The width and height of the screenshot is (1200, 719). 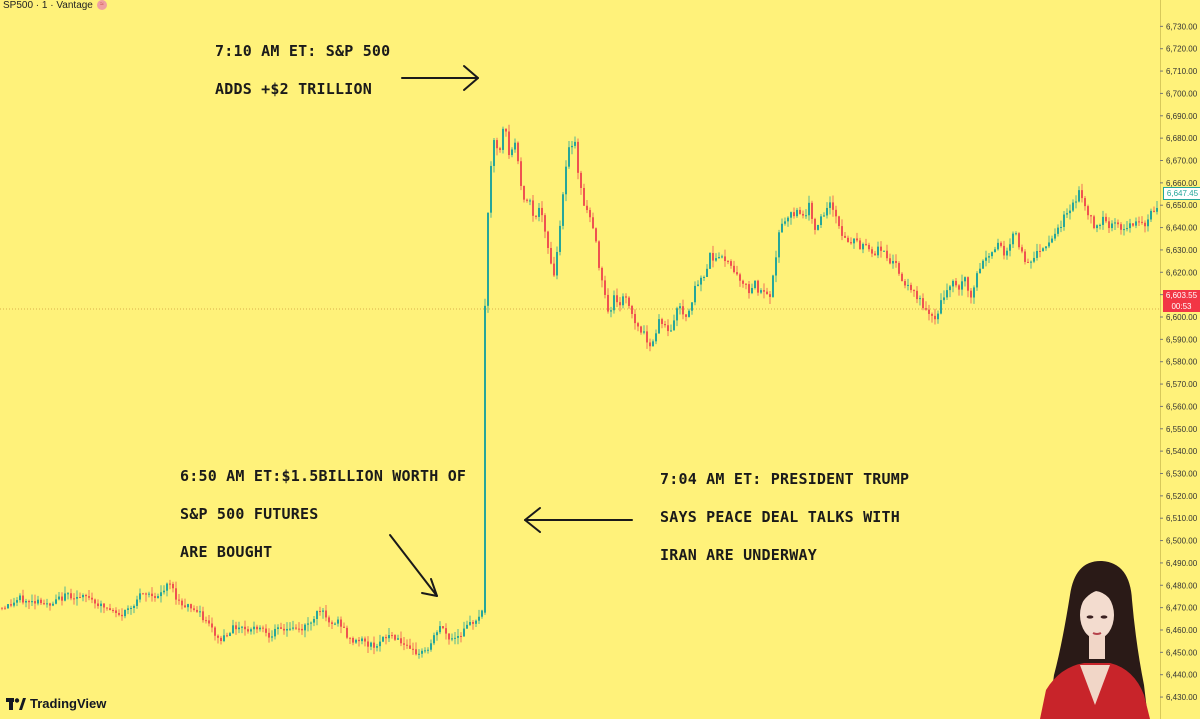 What do you see at coordinates (55, 5) in the screenshot?
I see `symbol-title: SP500 · 1 · Vantage ≈` at bounding box center [55, 5].